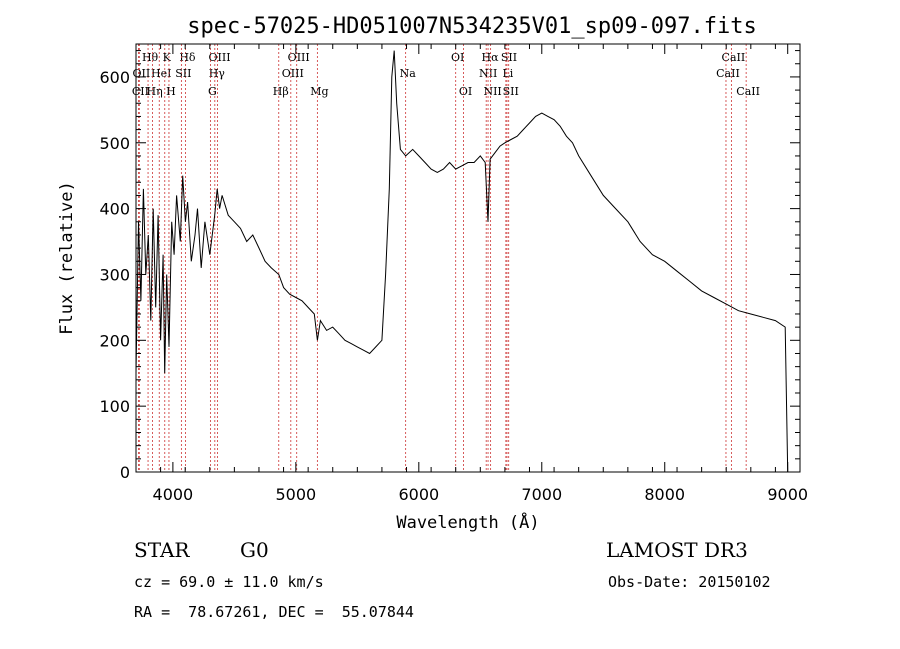 The height and width of the screenshot is (649, 900). What do you see at coordinates (150, 57) in the screenshot?
I see `spectral-line-label: Hθ` at bounding box center [150, 57].